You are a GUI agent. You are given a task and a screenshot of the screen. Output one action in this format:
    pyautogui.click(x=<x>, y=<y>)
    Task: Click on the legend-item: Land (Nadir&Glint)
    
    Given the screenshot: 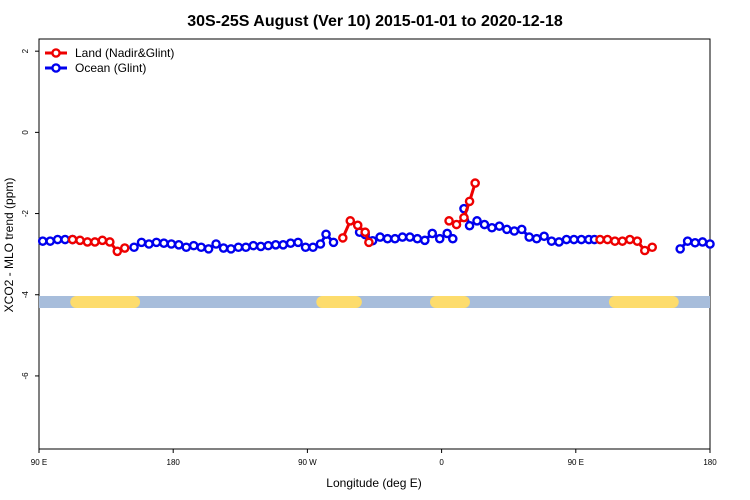 What is the action you would take?
    pyautogui.click(x=109, y=53)
    